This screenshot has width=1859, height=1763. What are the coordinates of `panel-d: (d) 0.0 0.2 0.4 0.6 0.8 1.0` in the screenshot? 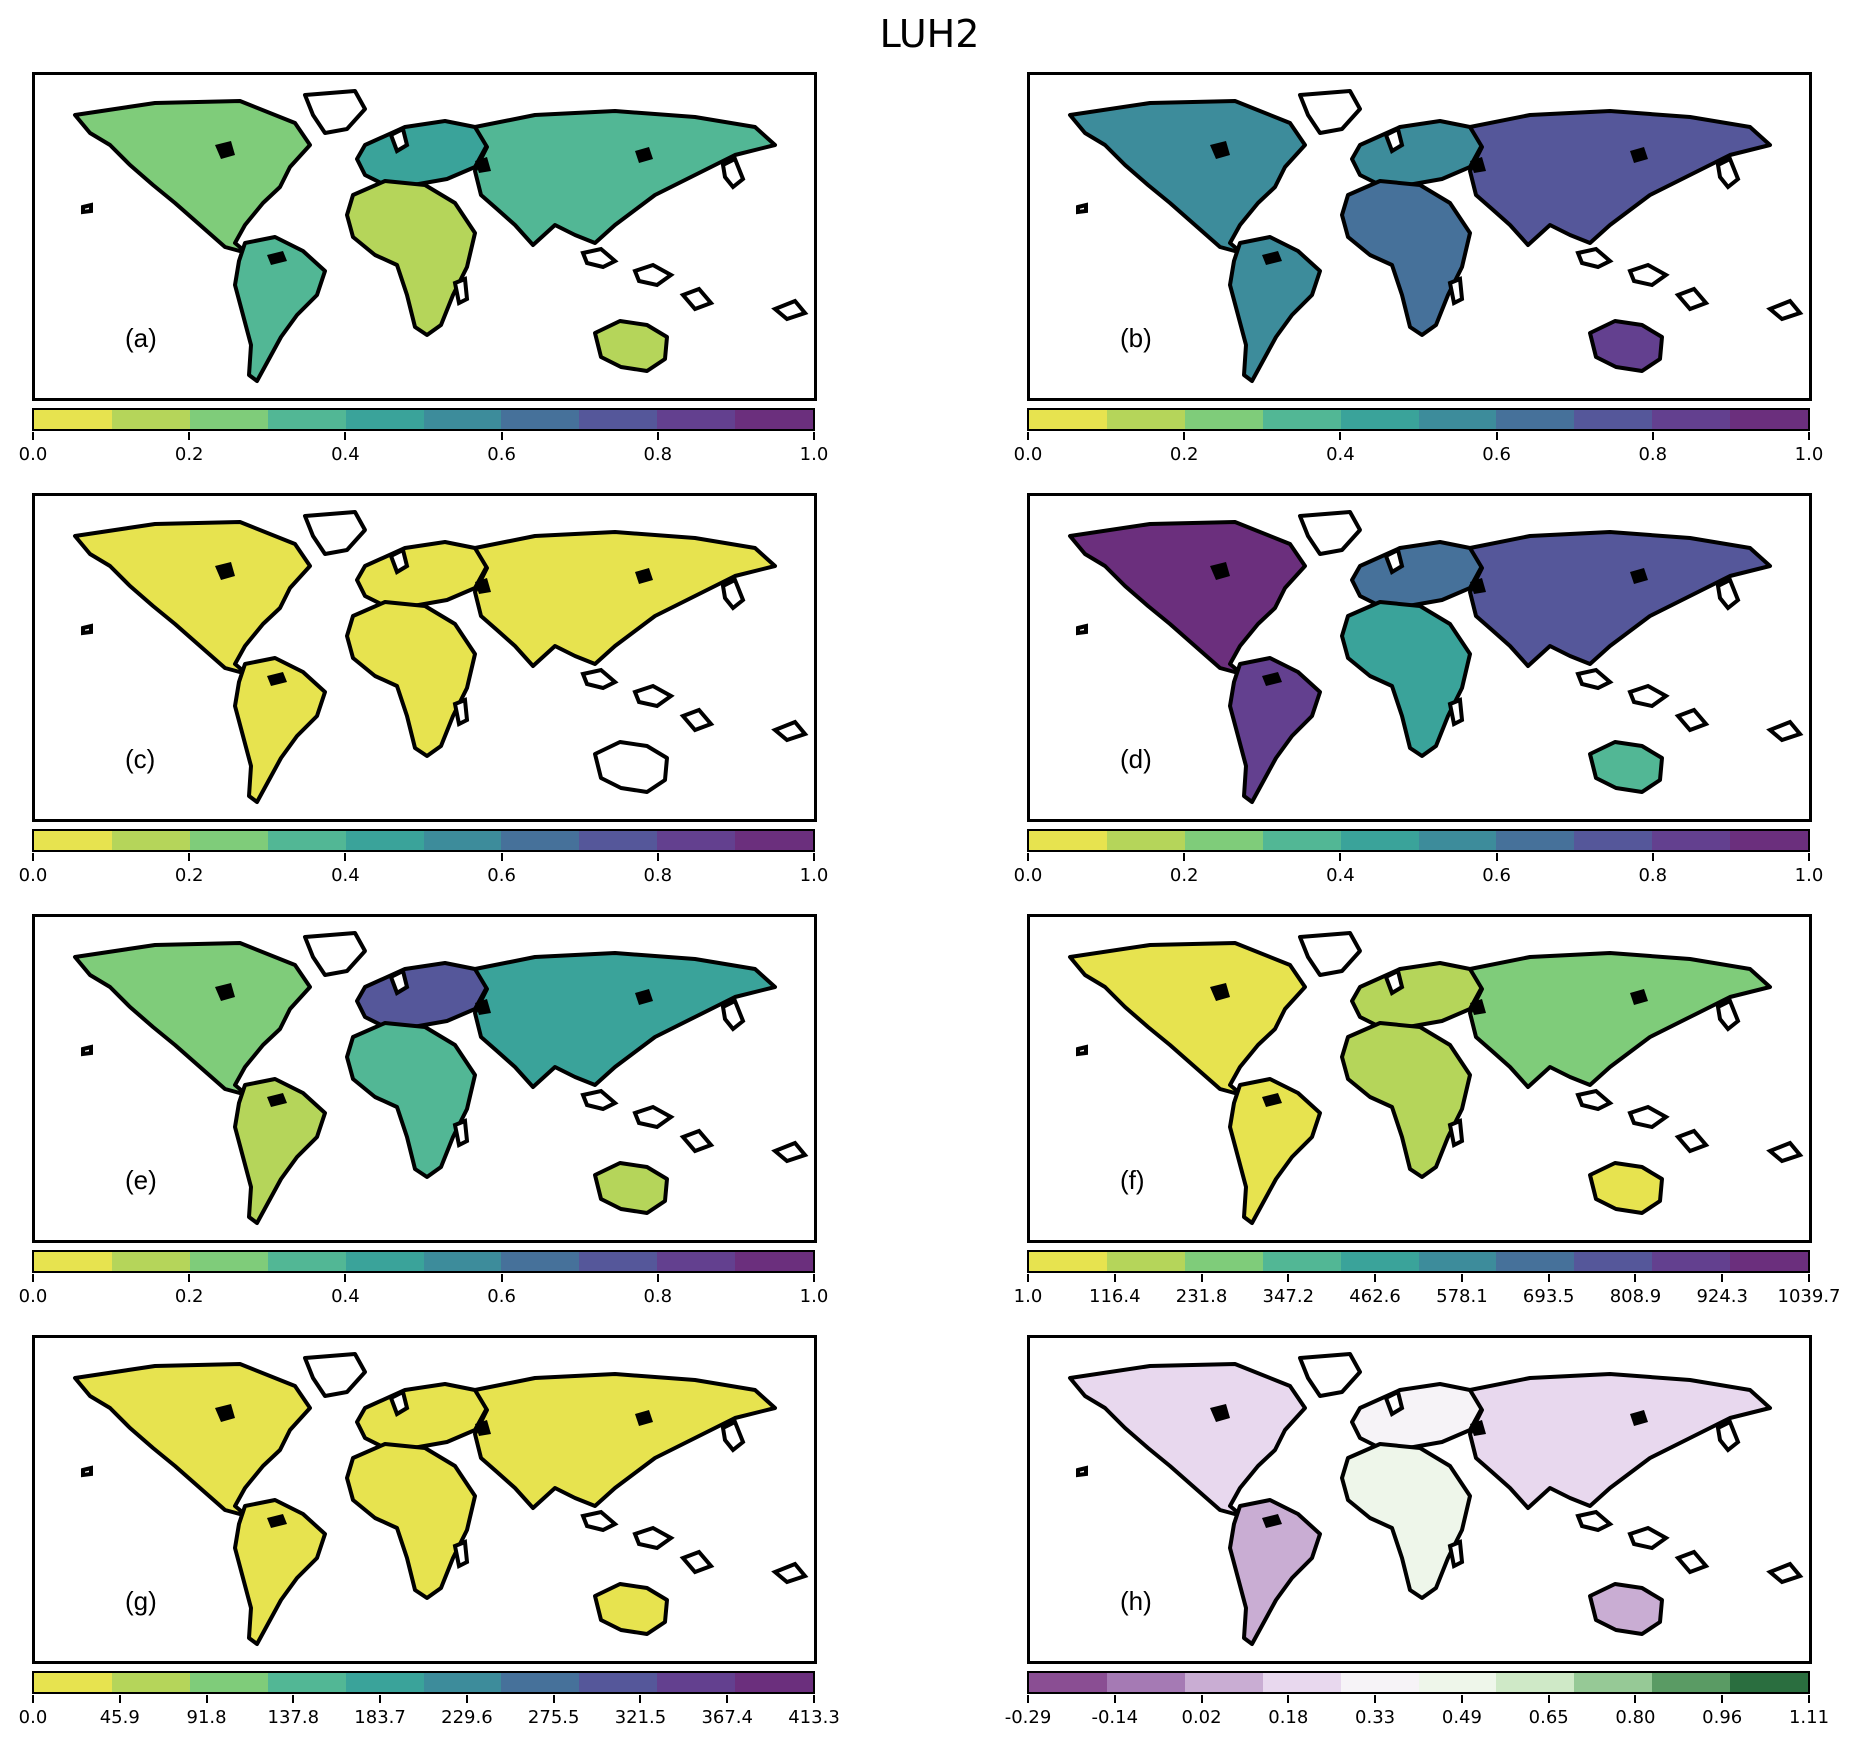 It's located at (1418, 690).